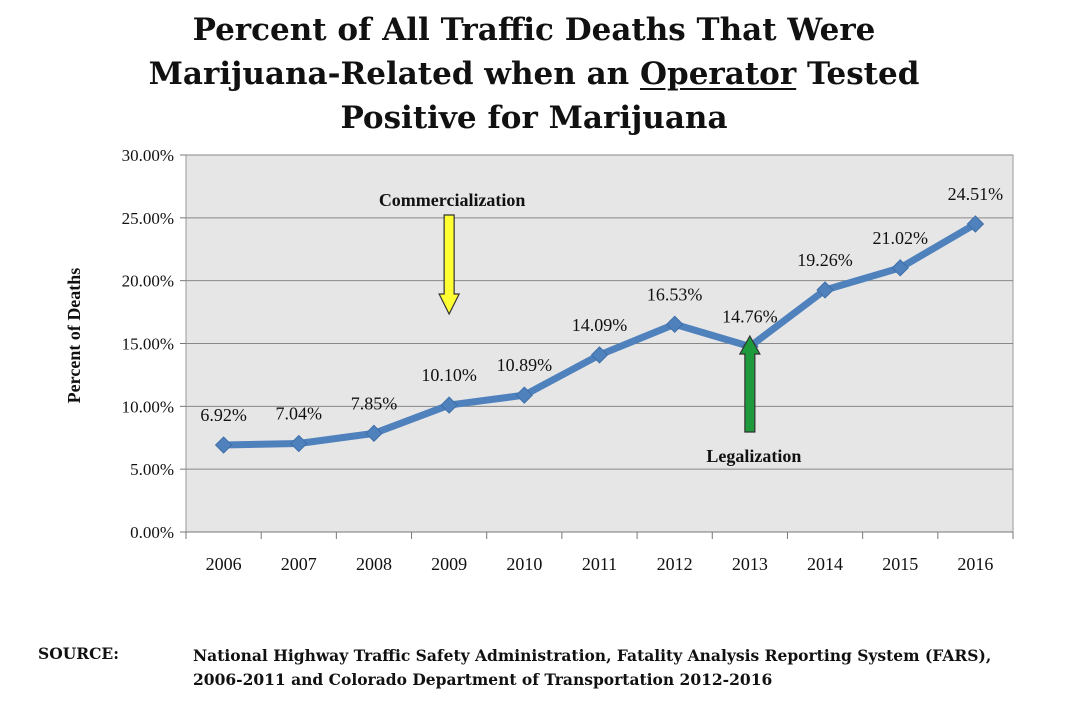 The height and width of the screenshot is (717, 1068). I want to click on data-label: 16.53%, so click(675, 294).